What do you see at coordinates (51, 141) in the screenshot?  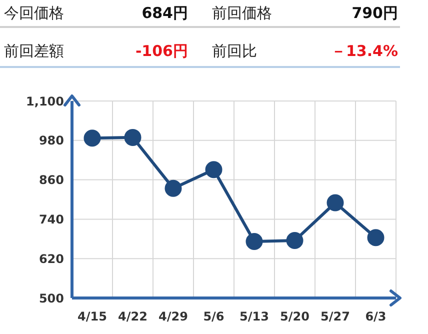 I see `y-tick-label: 980` at bounding box center [51, 141].